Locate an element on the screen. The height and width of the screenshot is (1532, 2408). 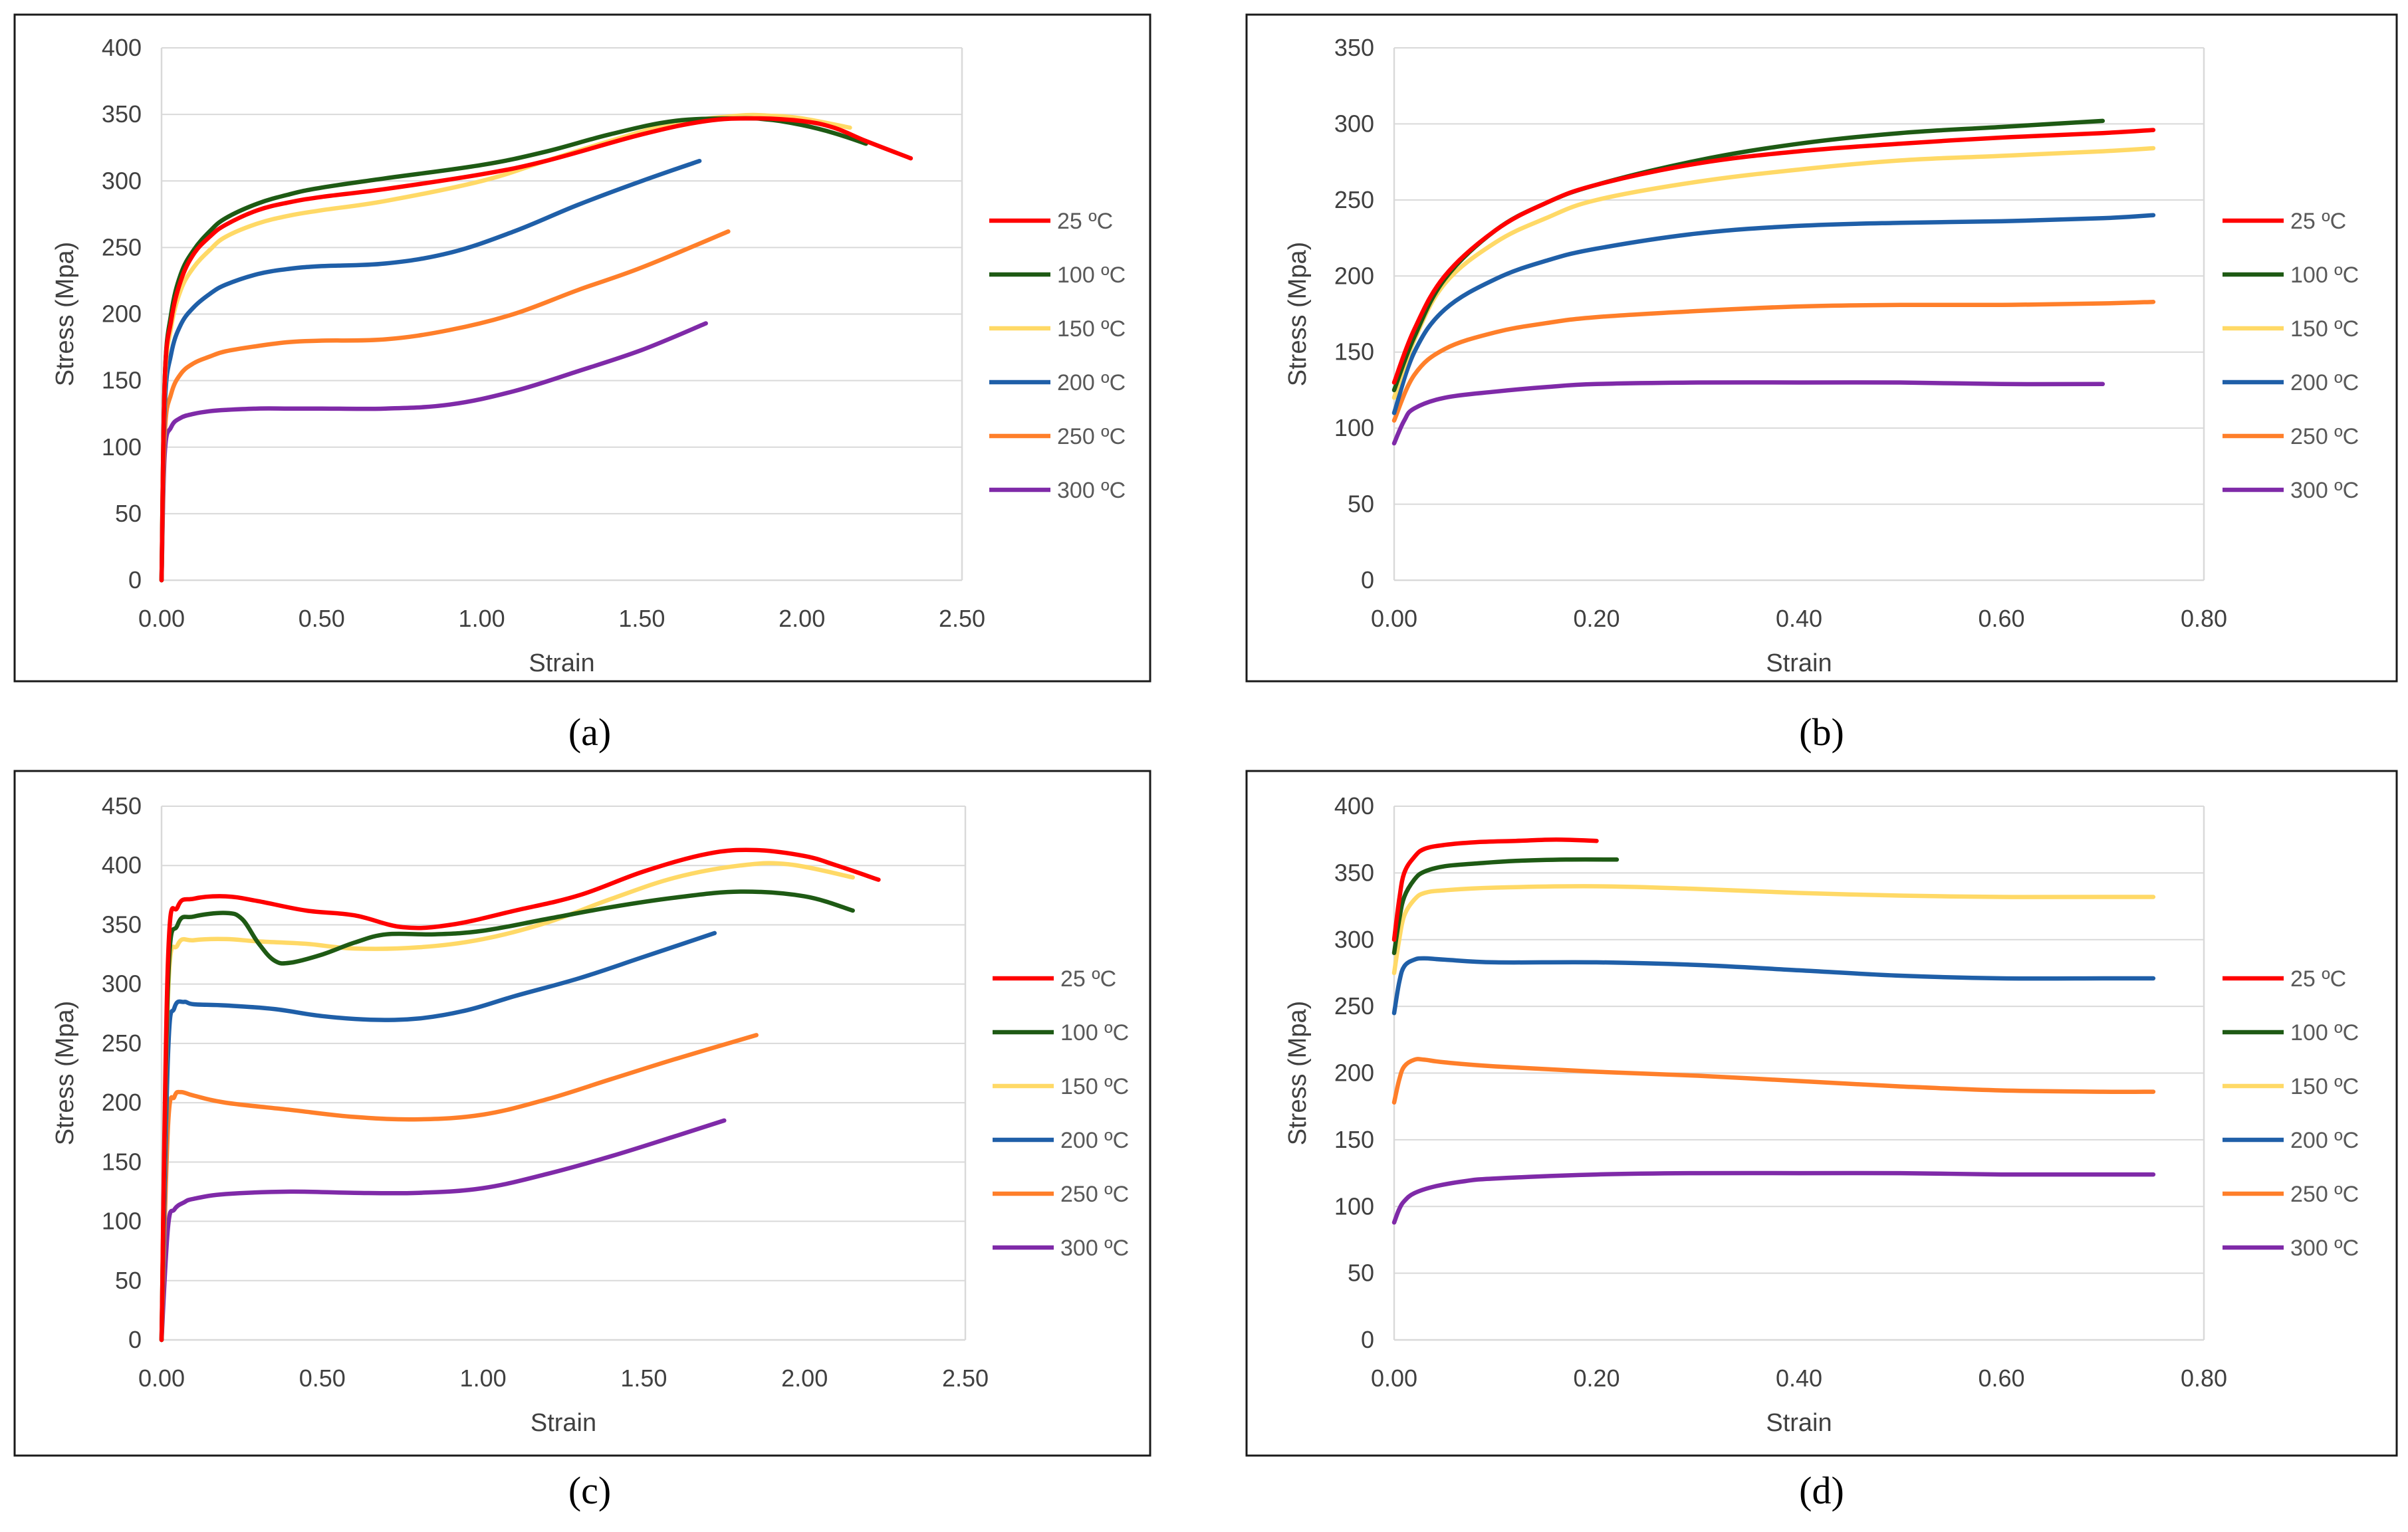
legend-label: 25 ºC is located at coordinates (1085, 221).